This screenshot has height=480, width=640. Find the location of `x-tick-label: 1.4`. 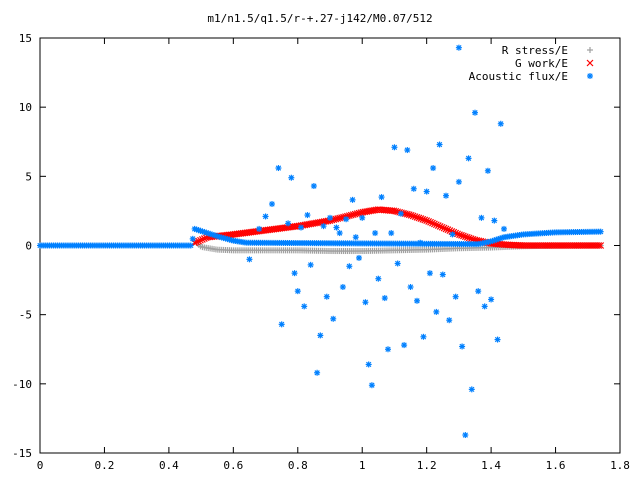

x-tick-label: 1.4 is located at coordinates (491, 465).